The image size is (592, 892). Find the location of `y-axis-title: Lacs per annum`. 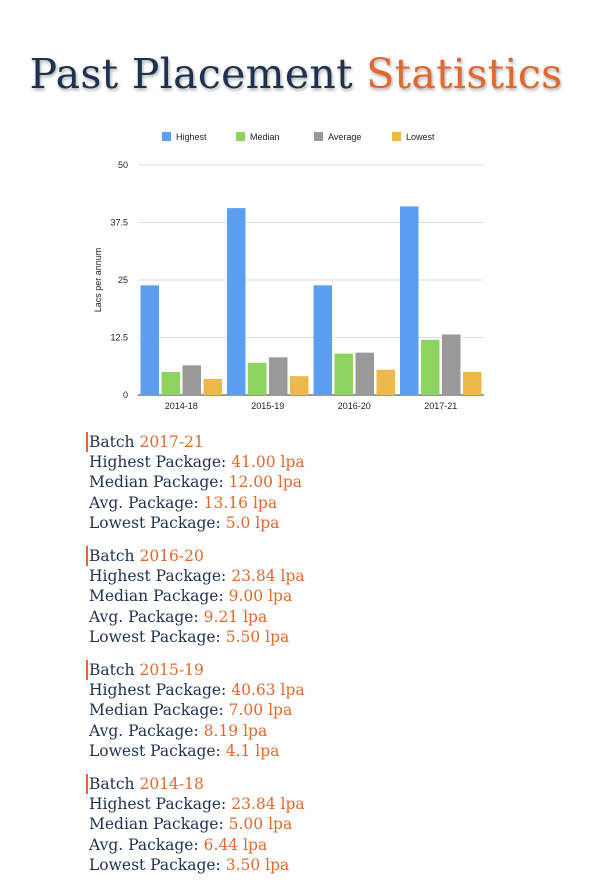

y-axis-title: Lacs per annum is located at coordinates (98, 280).